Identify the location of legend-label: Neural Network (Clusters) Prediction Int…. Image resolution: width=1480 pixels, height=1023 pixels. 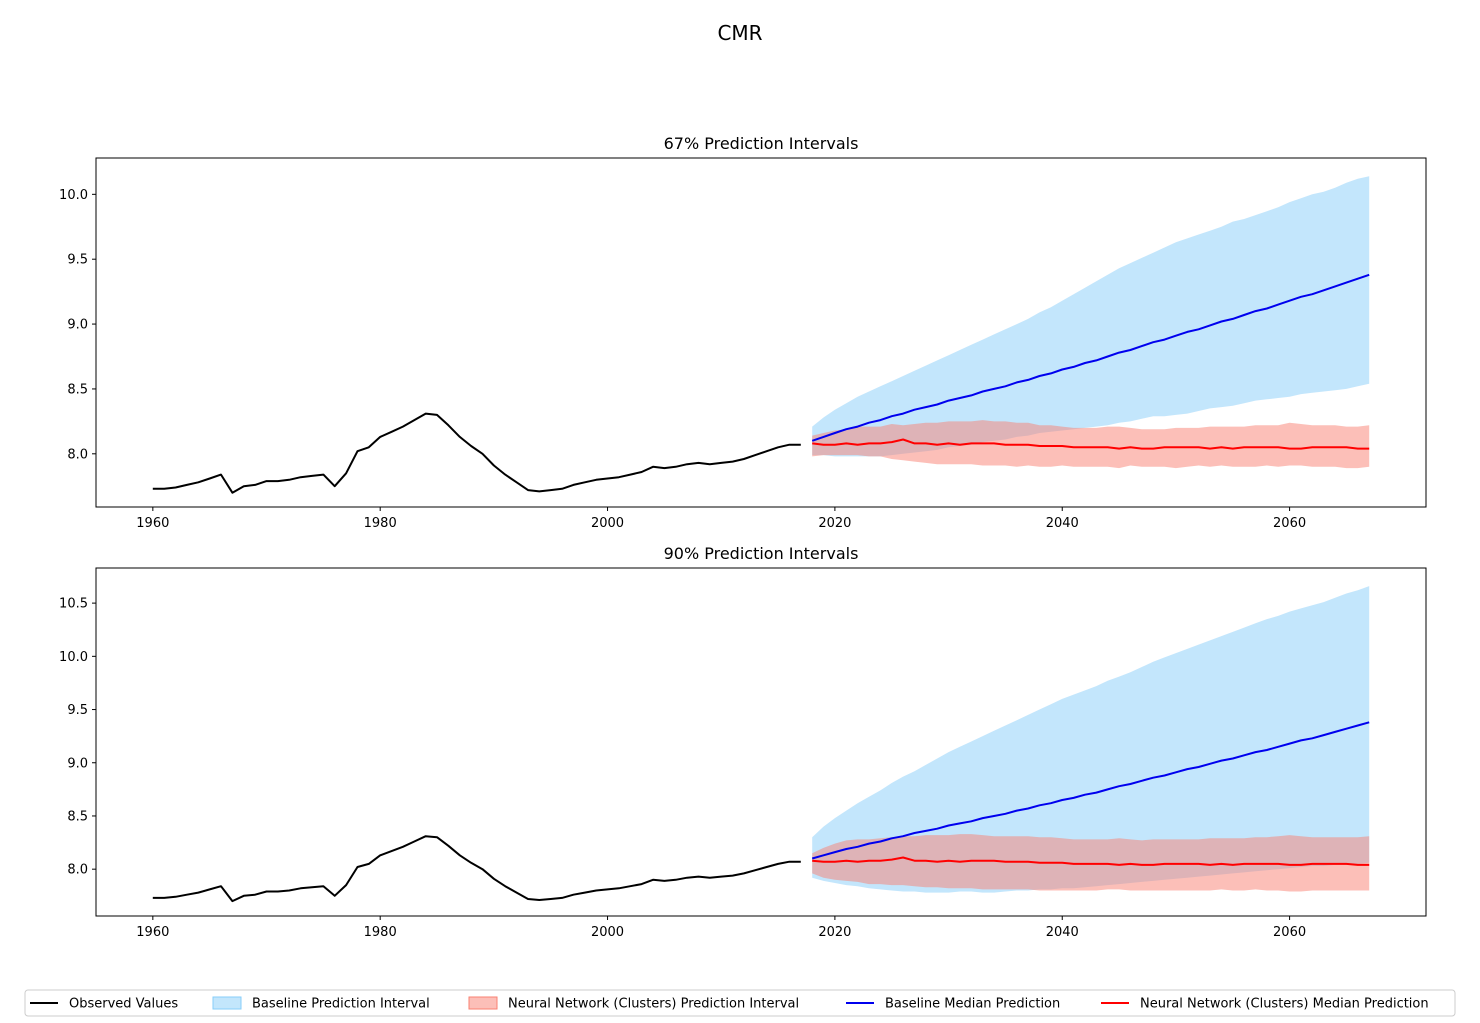
(653, 1004).